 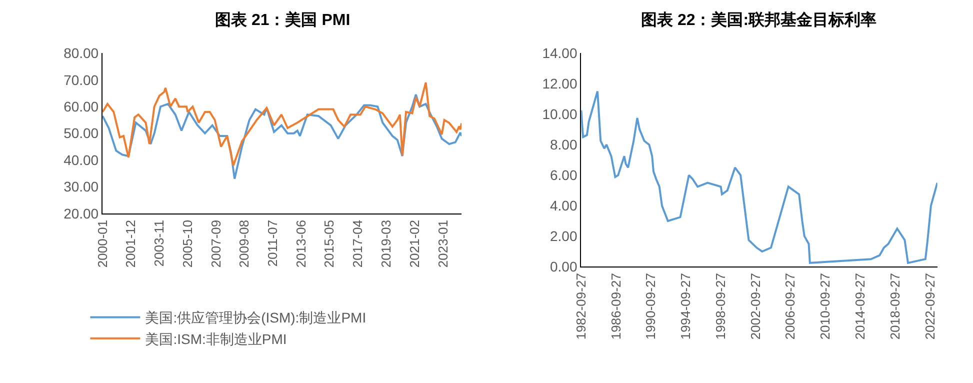 I want to click on y-tick-label: 6.00, so click(x=564, y=175).